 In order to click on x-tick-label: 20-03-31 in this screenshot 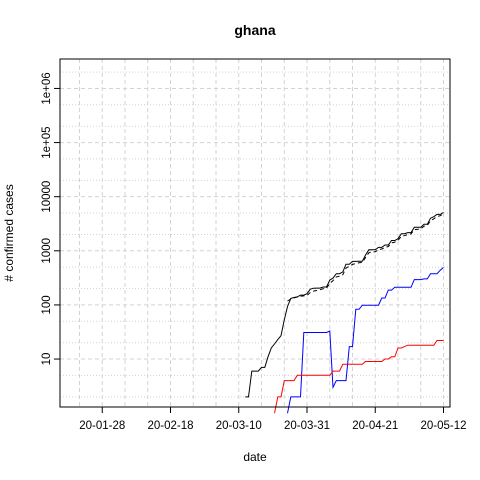, I will do `click(307, 426)`.